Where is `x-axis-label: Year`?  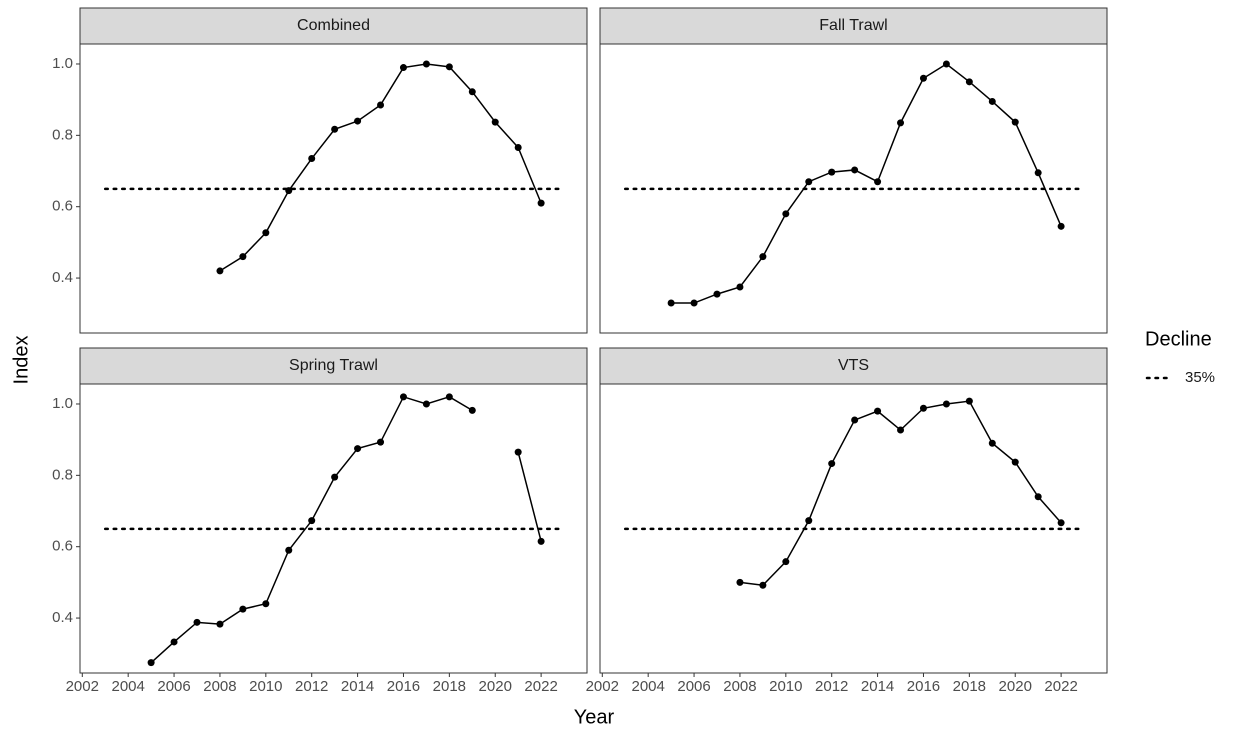
x-axis-label: Year is located at coordinates (594, 717).